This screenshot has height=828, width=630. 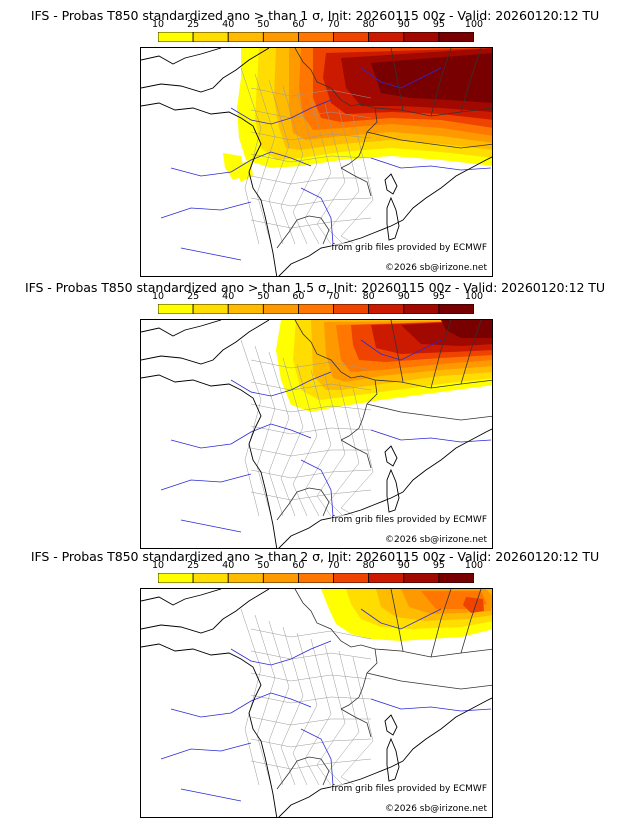 I want to click on source-credit: from grib files provided by ECMWF, so click(x=409, y=520).